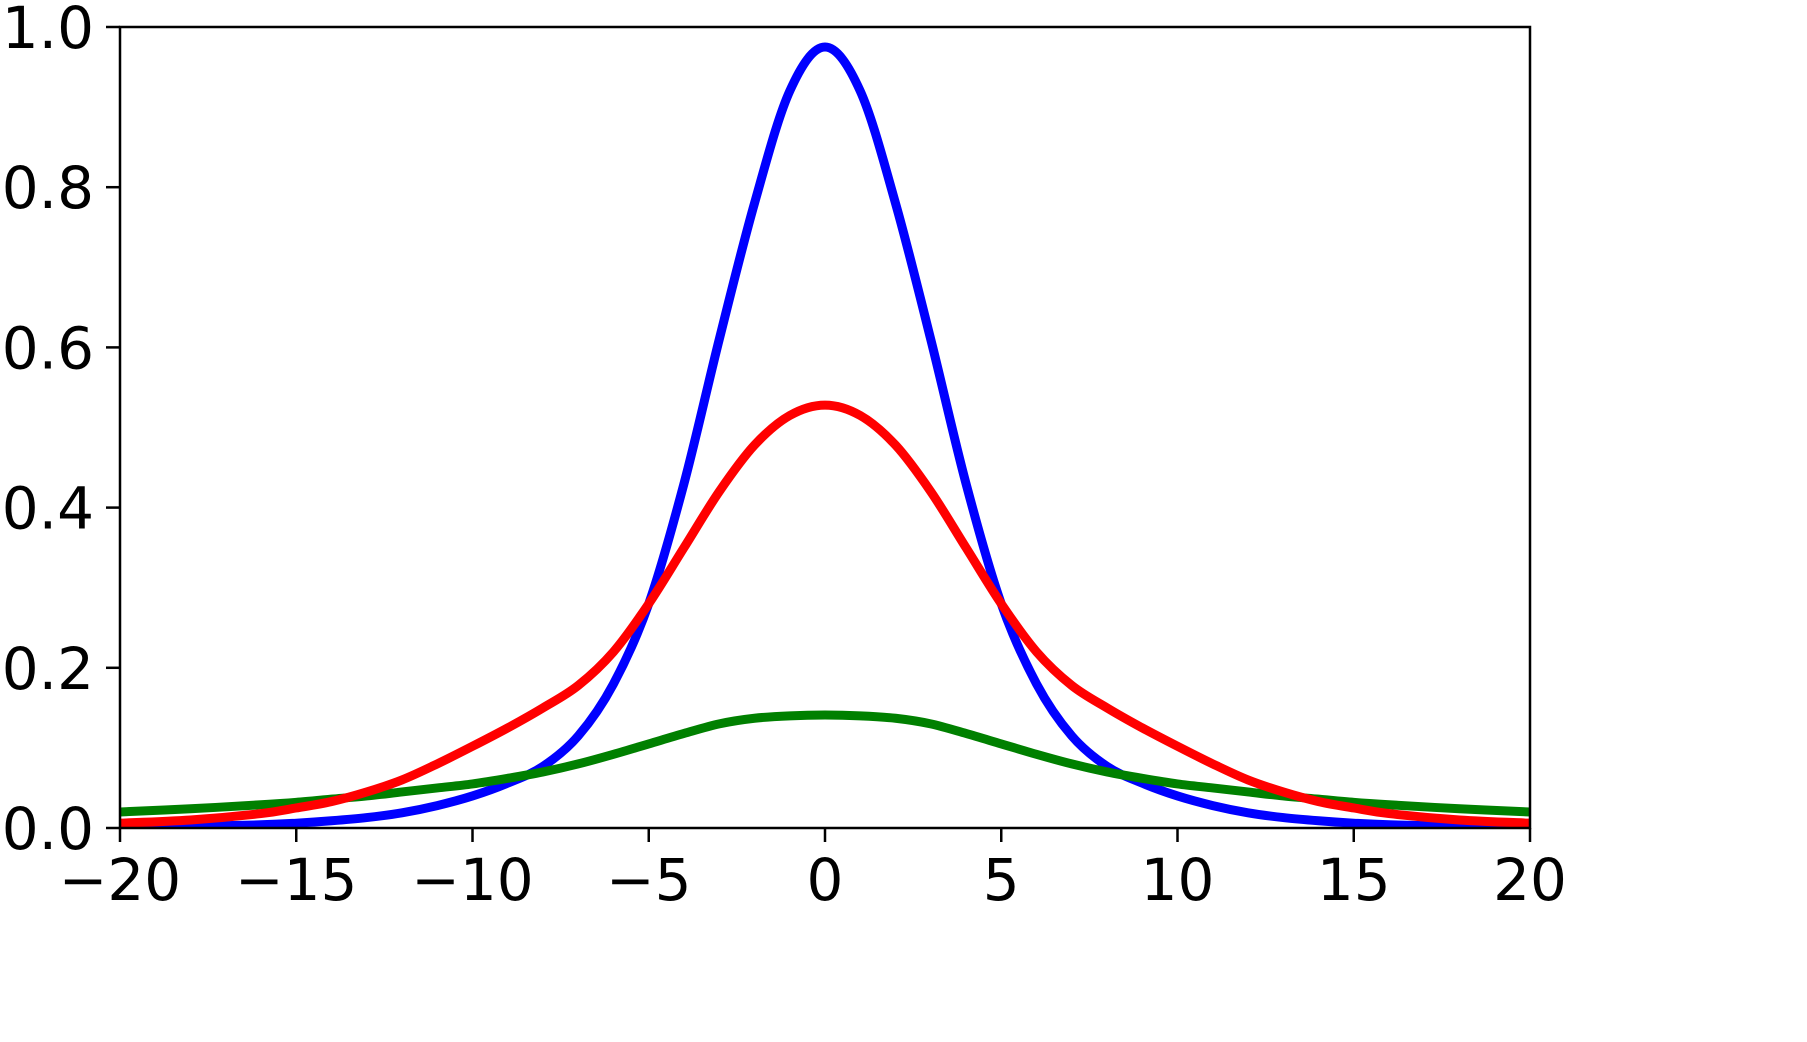 The height and width of the screenshot is (1042, 1807). I want to click on x-tick-label: 0, so click(825, 880).